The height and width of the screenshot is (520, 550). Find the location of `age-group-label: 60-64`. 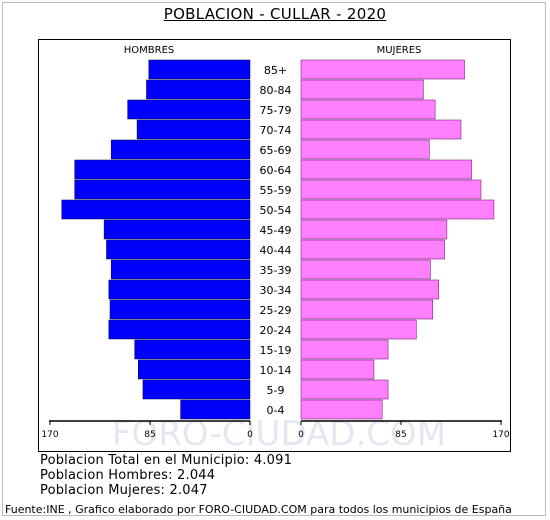

age-group-label: 60-64 is located at coordinates (276, 170).